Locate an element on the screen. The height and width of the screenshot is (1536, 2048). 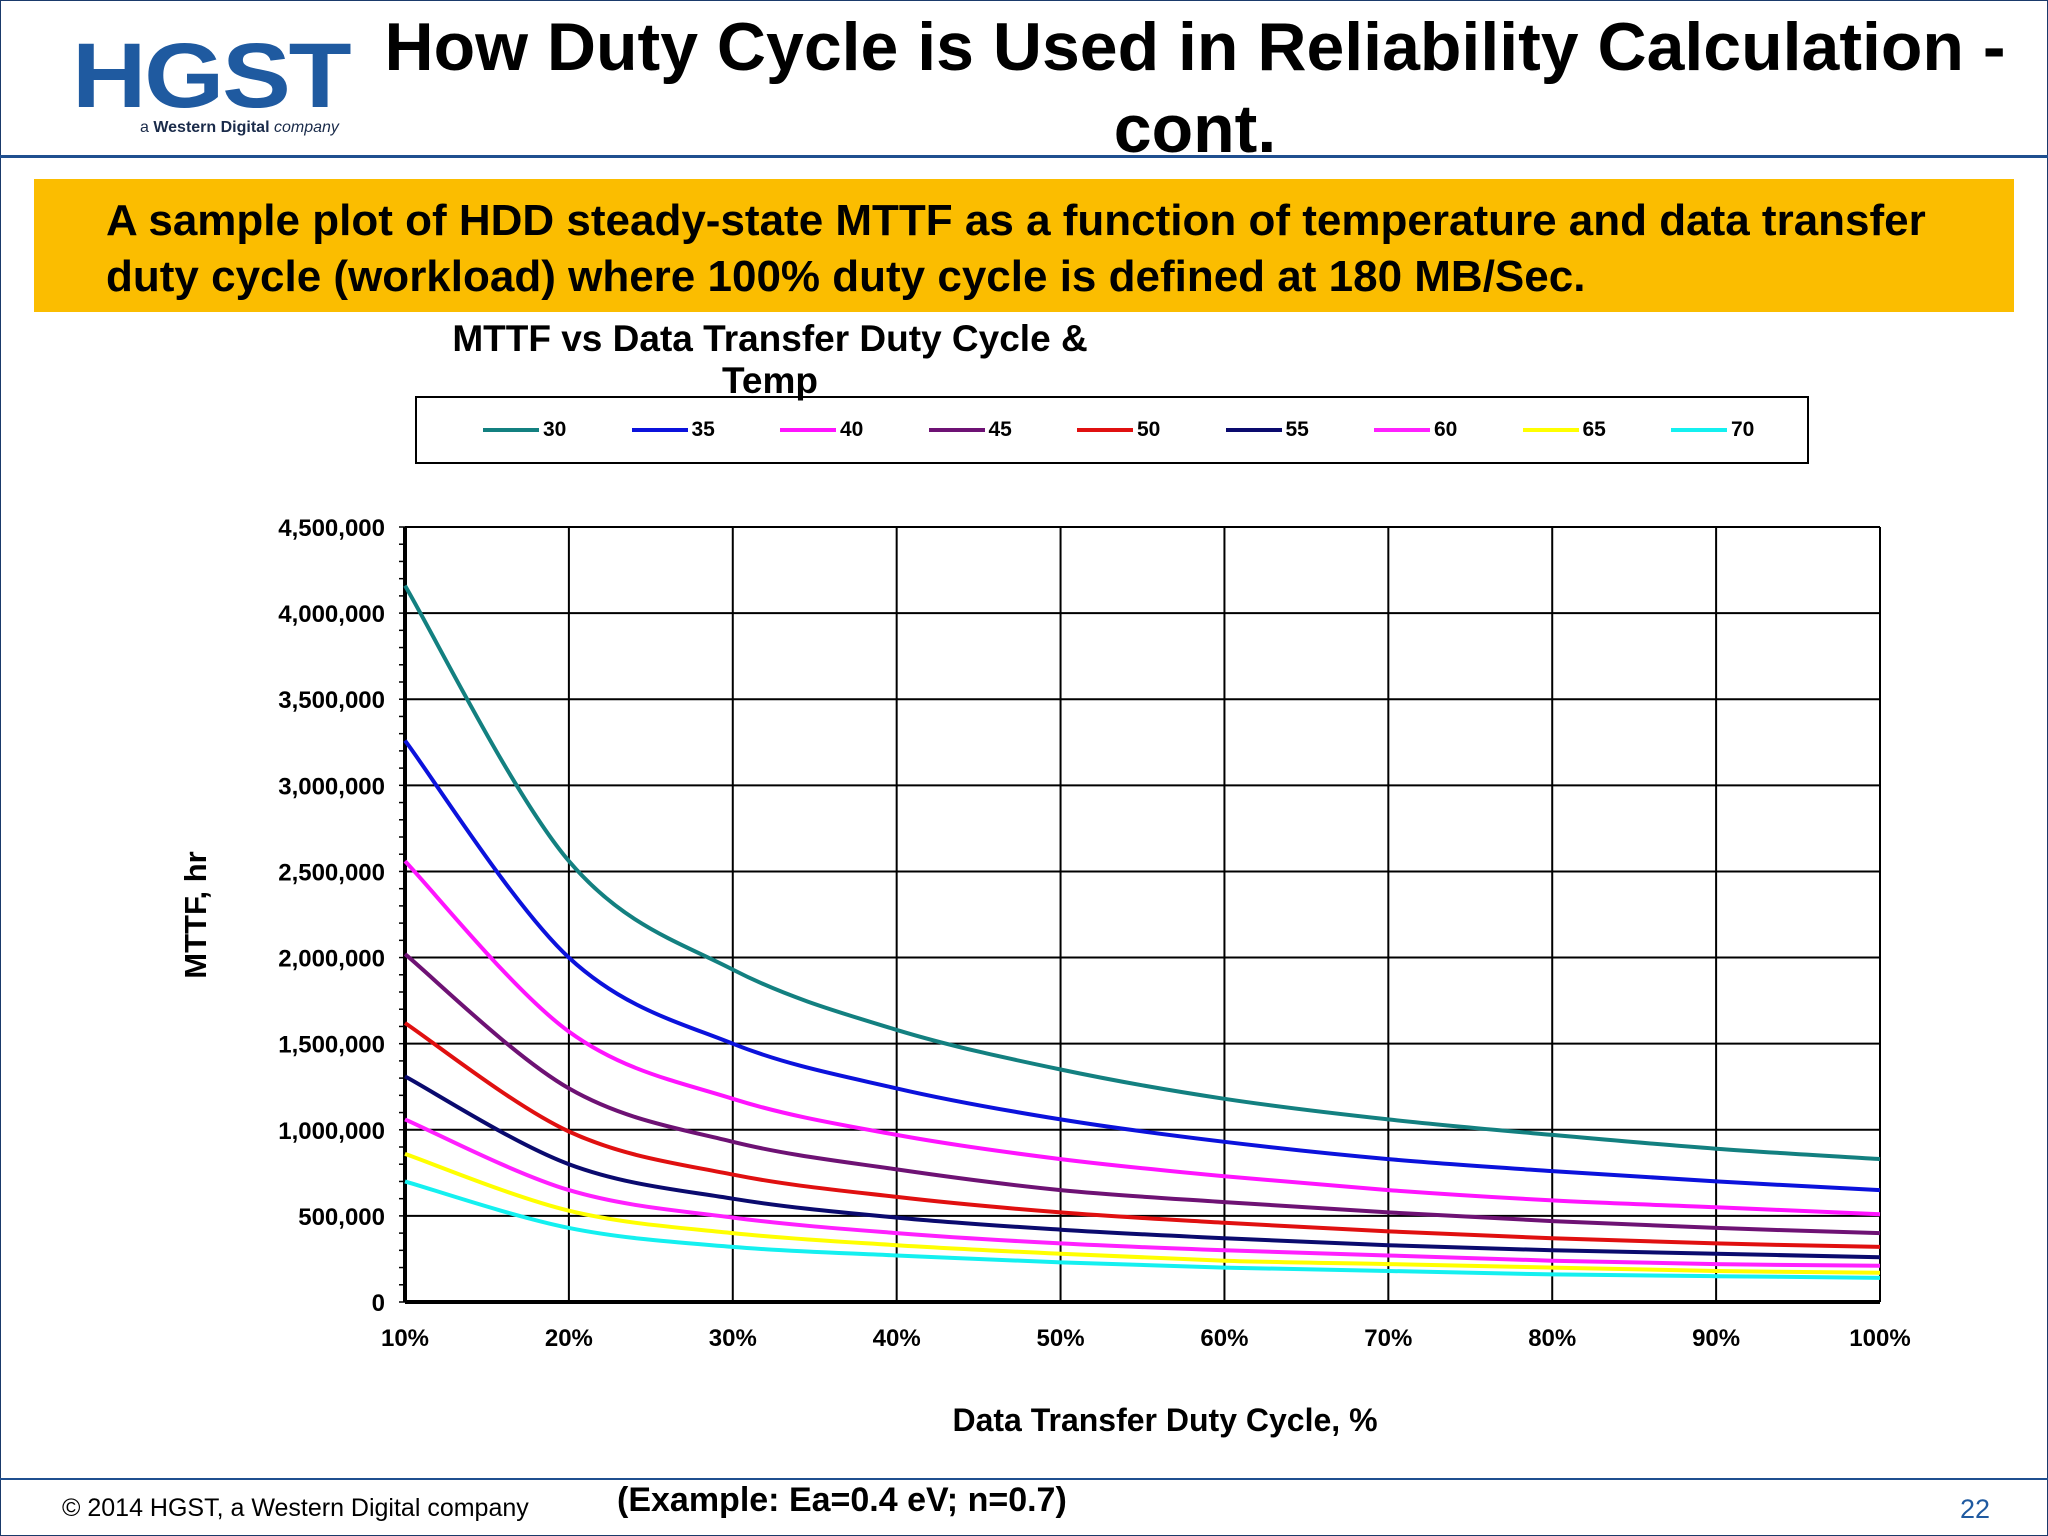
y-tick-label: 4,000,000 is located at coordinates (331, 614).